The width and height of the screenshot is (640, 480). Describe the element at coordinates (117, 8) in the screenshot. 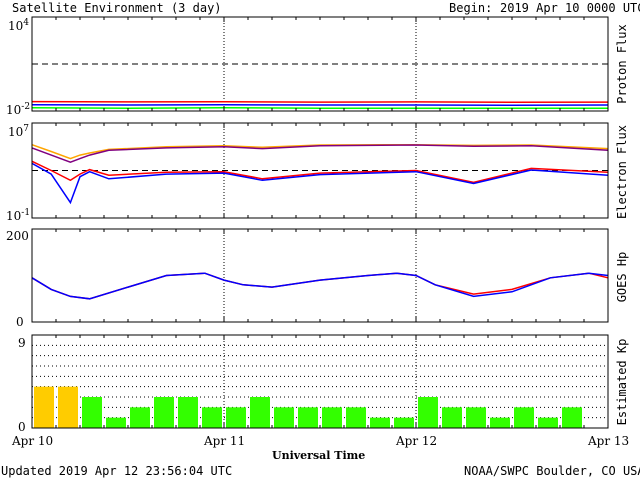

I see `chart-title: Satellite Environment (3 day)` at that location.